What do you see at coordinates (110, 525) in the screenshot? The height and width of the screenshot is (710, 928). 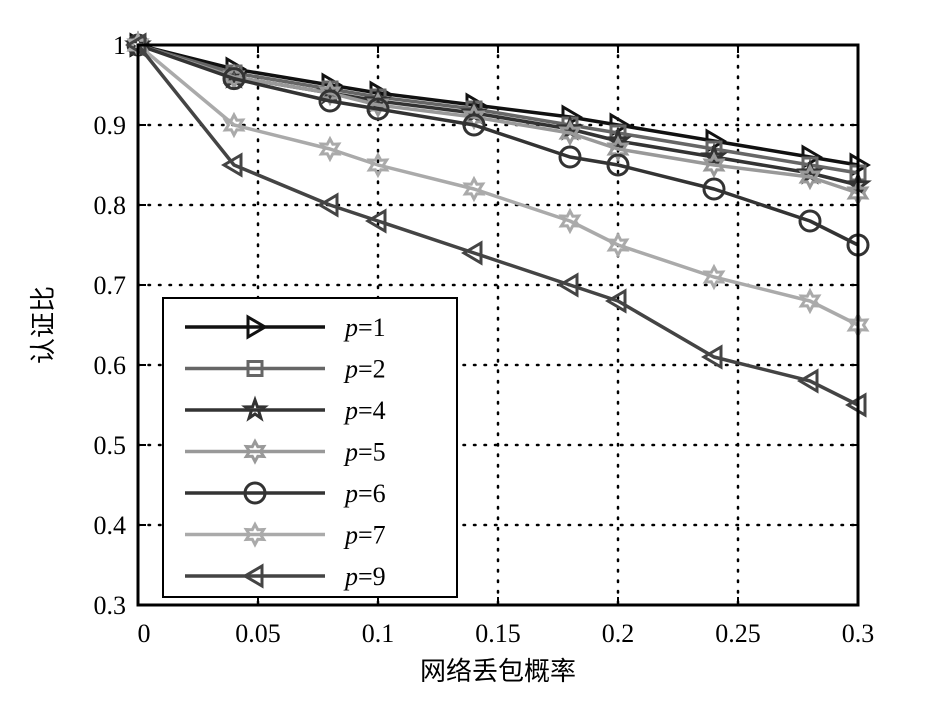 I see `y-tick-label: 0.4` at bounding box center [110, 525].